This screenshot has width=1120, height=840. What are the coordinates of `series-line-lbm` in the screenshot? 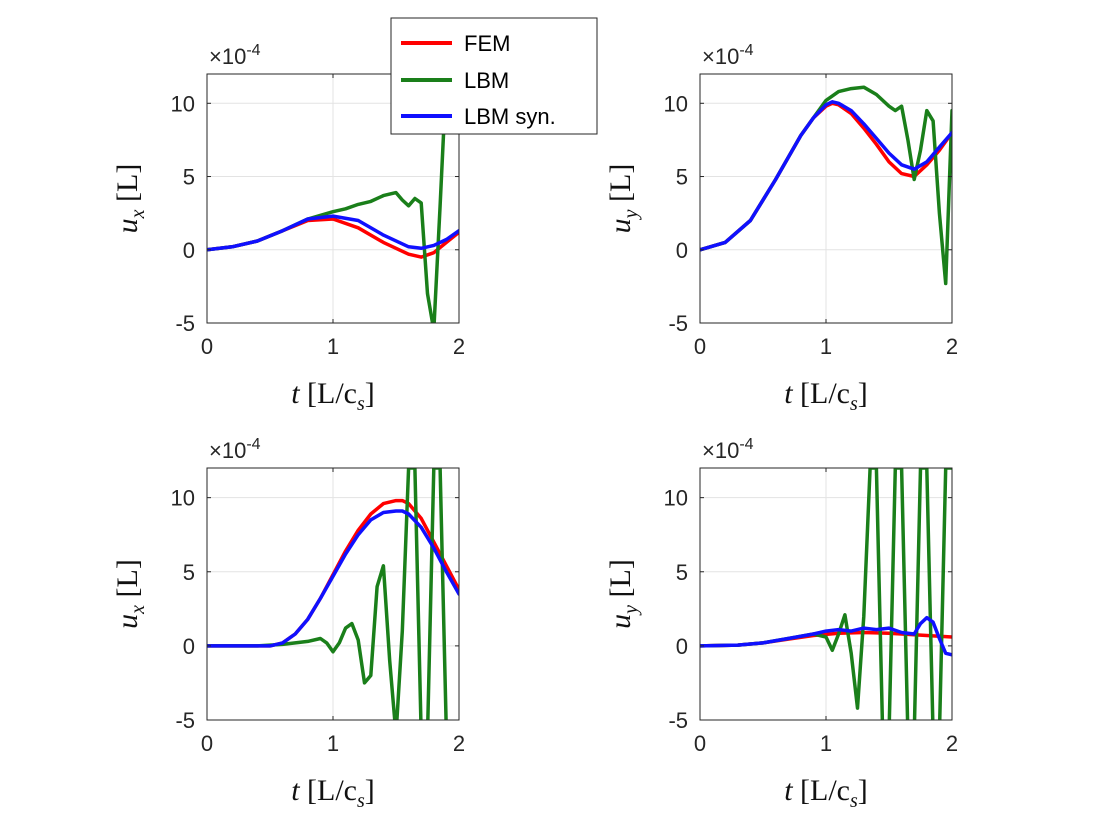 It's located at (327, 594).